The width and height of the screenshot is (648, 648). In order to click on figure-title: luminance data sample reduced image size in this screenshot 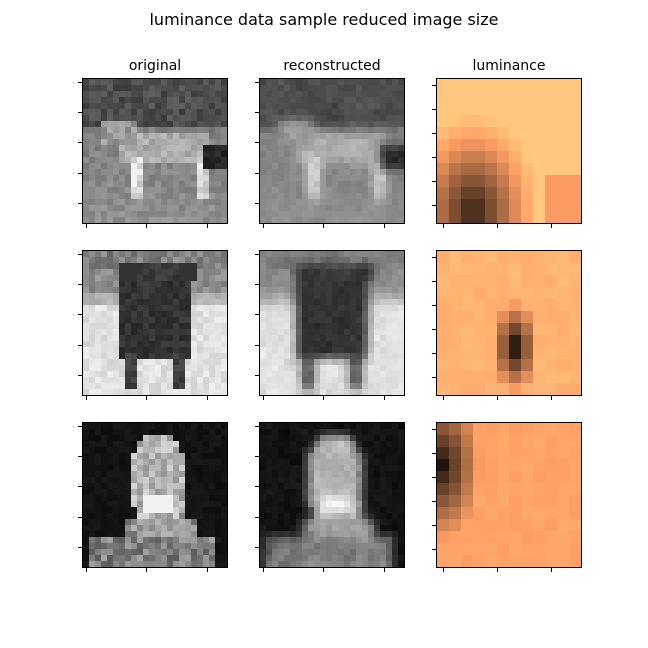, I will do `click(324, 19)`.